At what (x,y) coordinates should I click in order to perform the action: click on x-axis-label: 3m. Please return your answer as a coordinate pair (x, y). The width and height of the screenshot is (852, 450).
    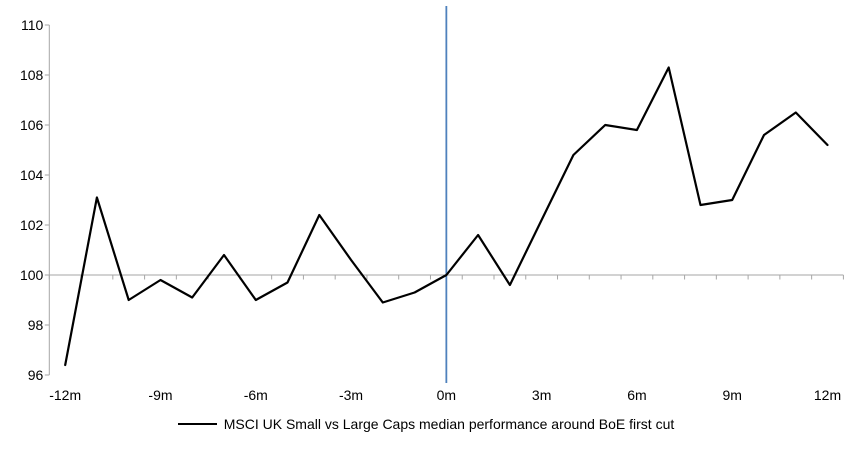
    Looking at the image, I should click on (541, 395).